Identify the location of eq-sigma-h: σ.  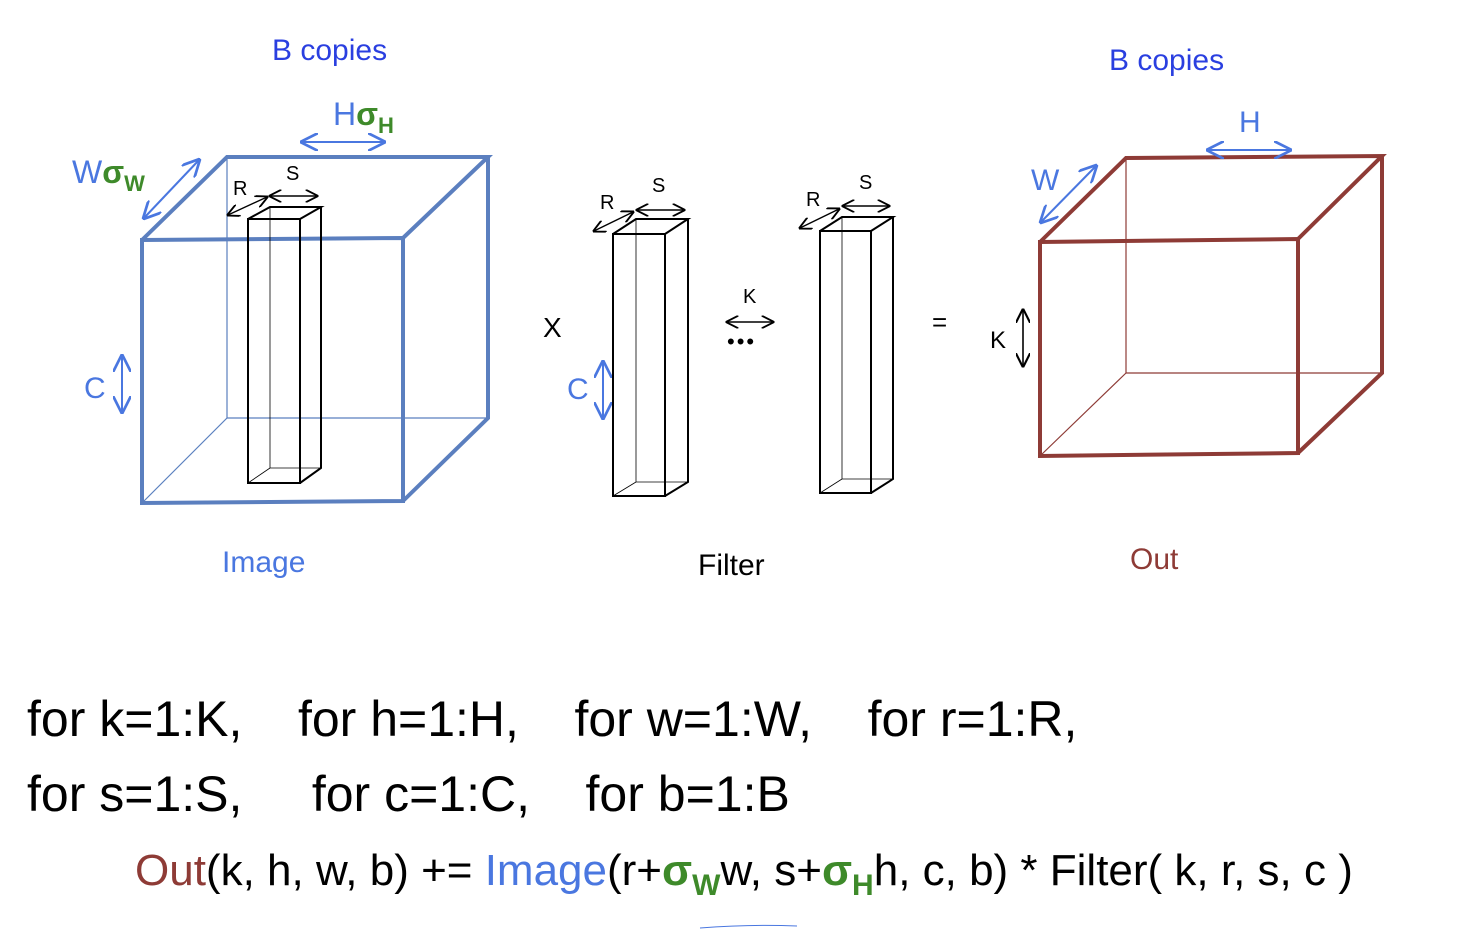
(837, 870).